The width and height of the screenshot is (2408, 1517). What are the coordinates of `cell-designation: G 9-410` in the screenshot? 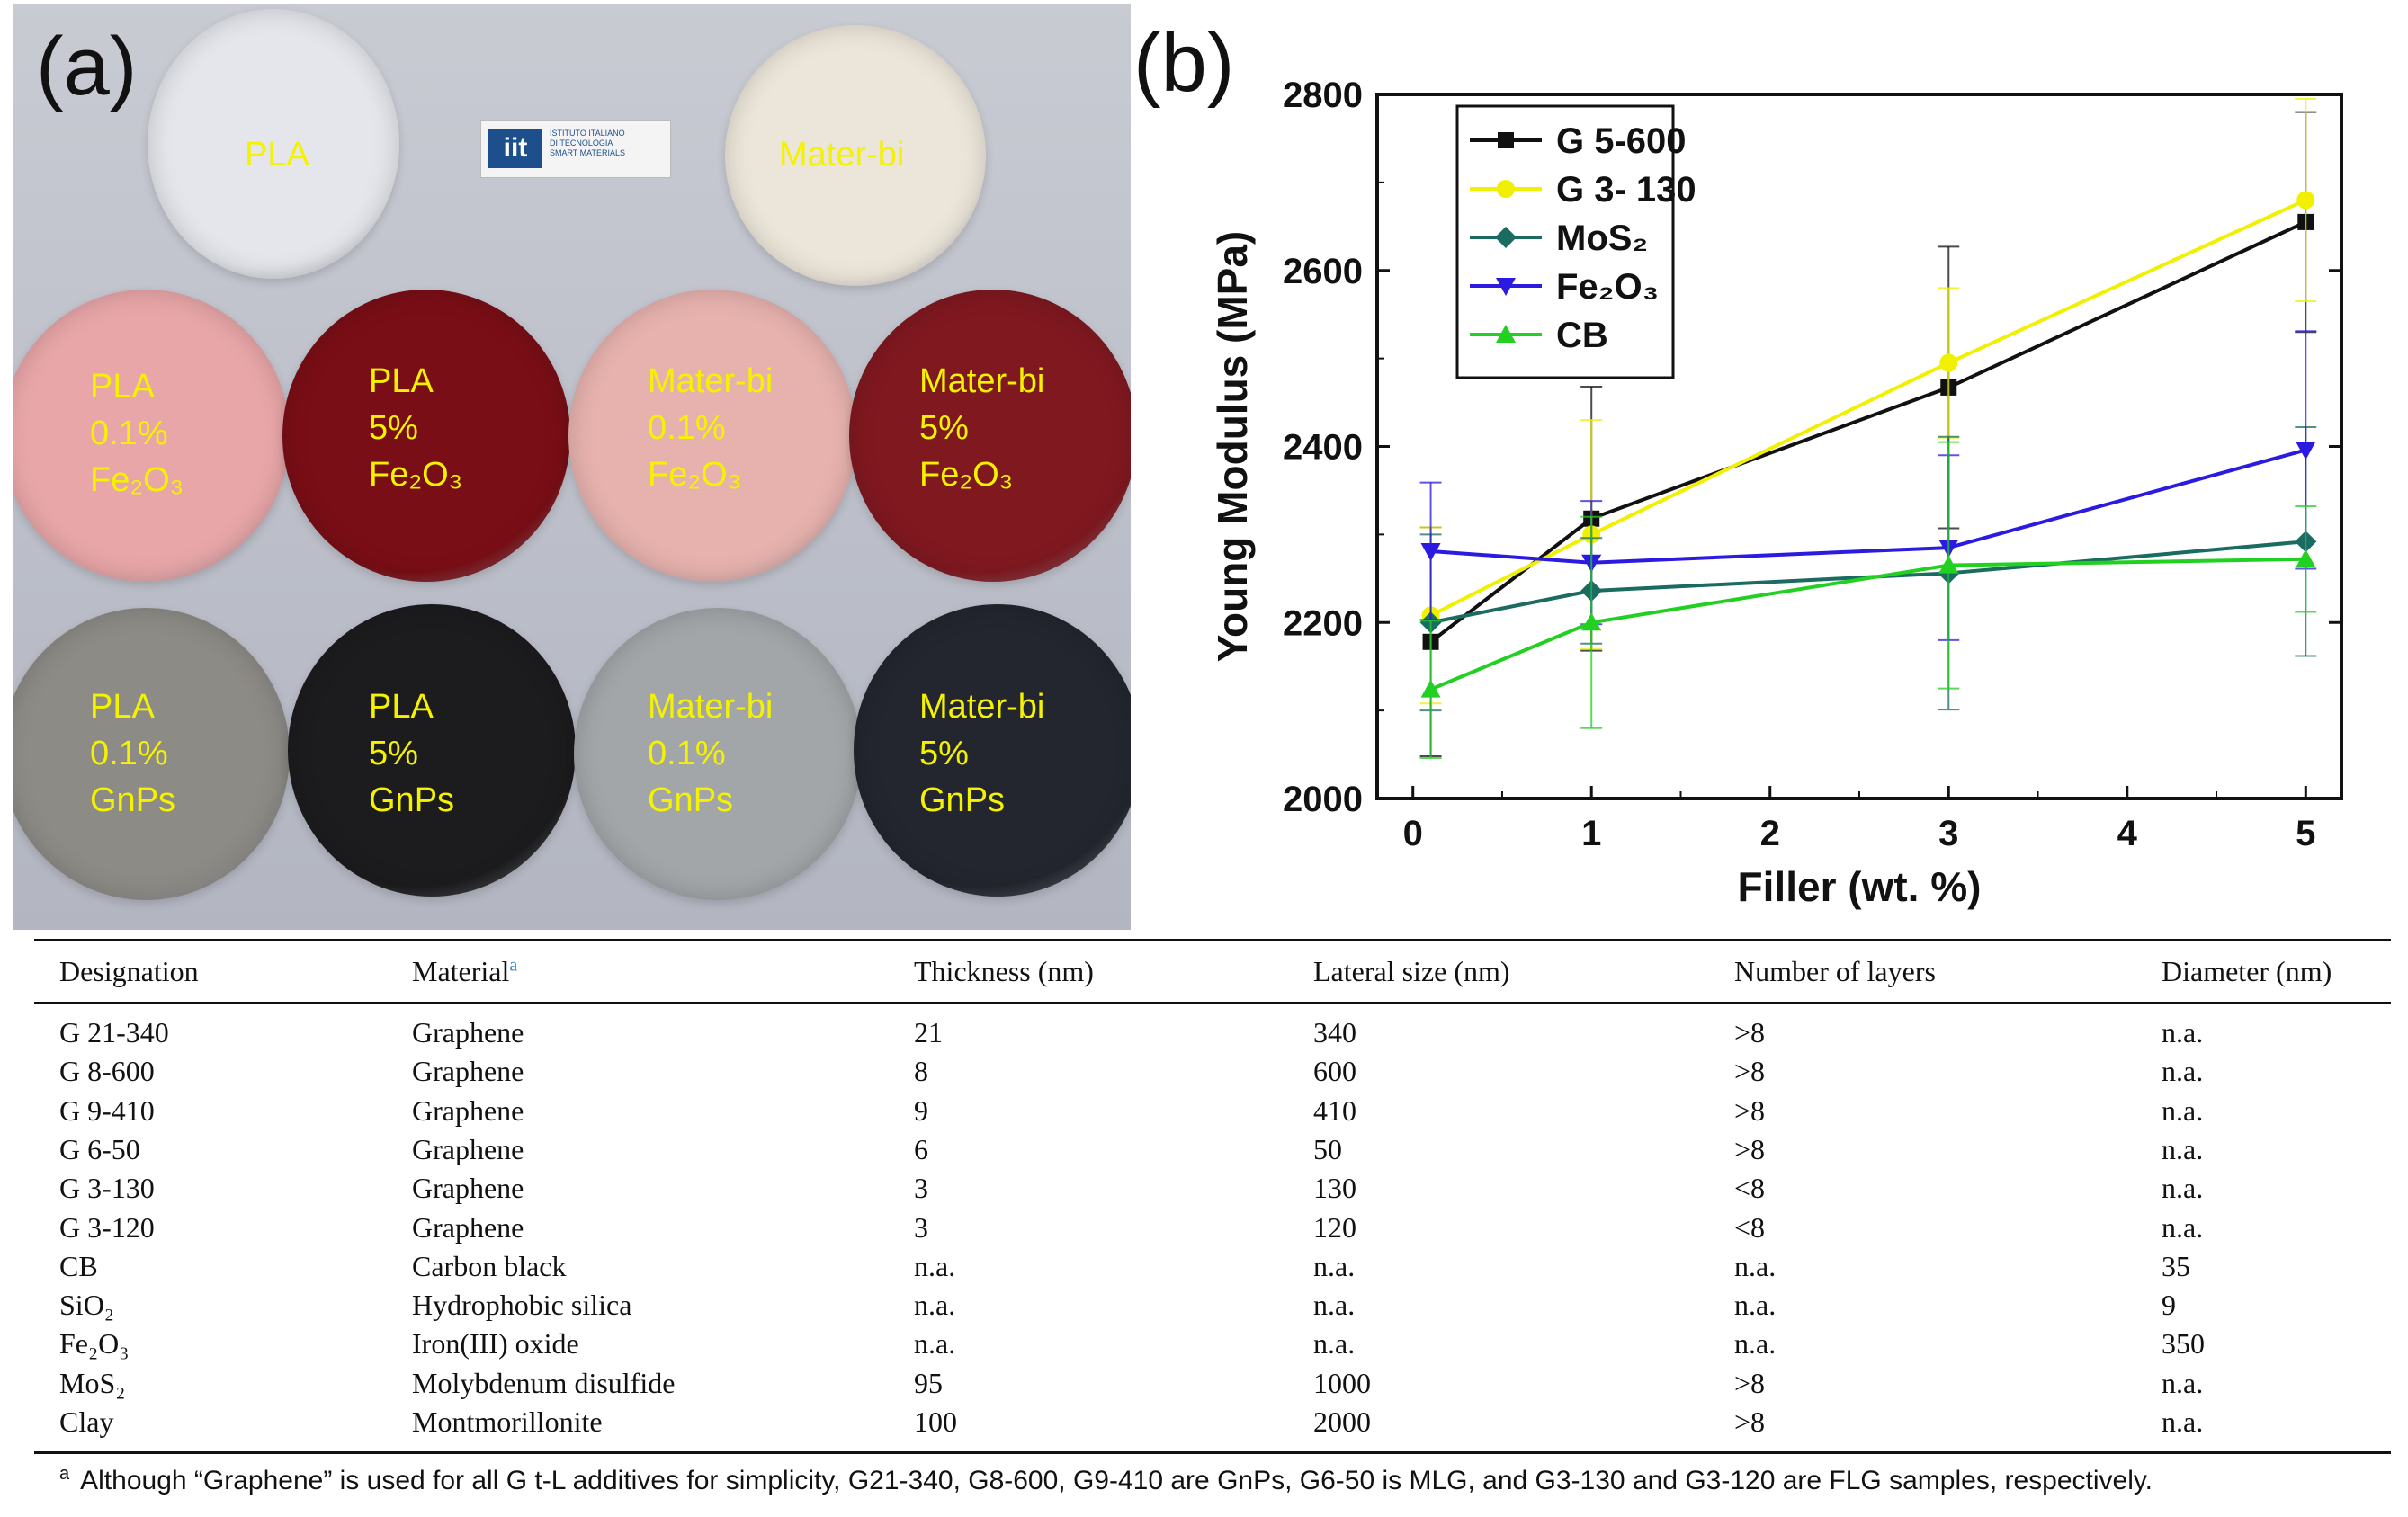 It's located at (107, 1110).